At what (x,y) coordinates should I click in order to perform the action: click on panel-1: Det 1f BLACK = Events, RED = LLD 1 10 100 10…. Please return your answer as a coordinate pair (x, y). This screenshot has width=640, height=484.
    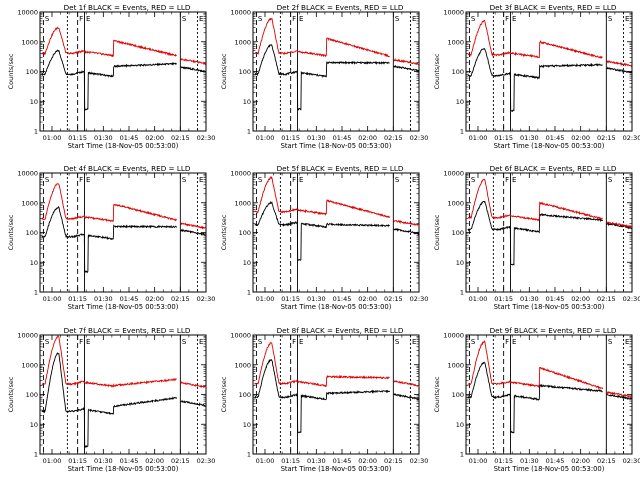
    Looking at the image, I should click on (111, 76).